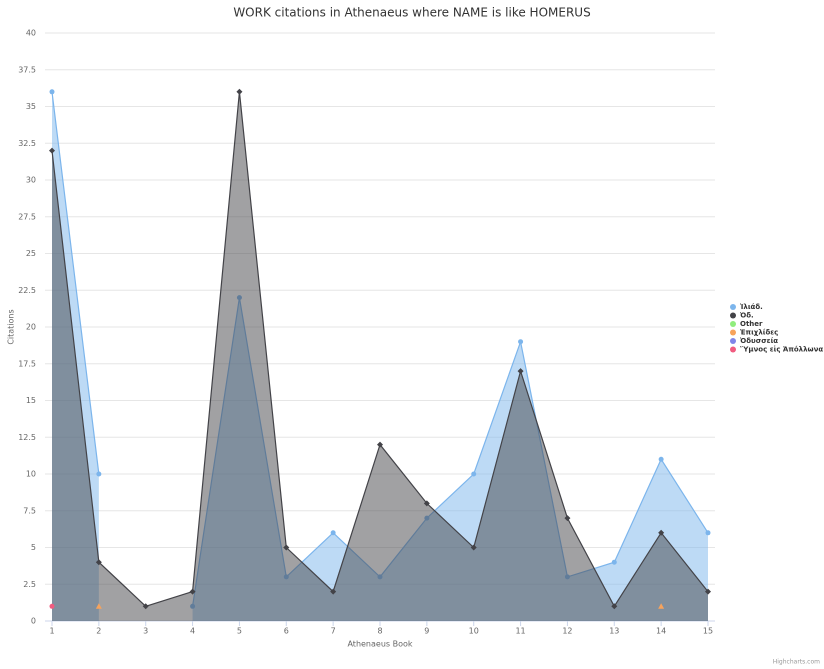  What do you see at coordinates (29, 584) in the screenshot?
I see `y-tick-label: 2.5` at bounding box center [29, 584].